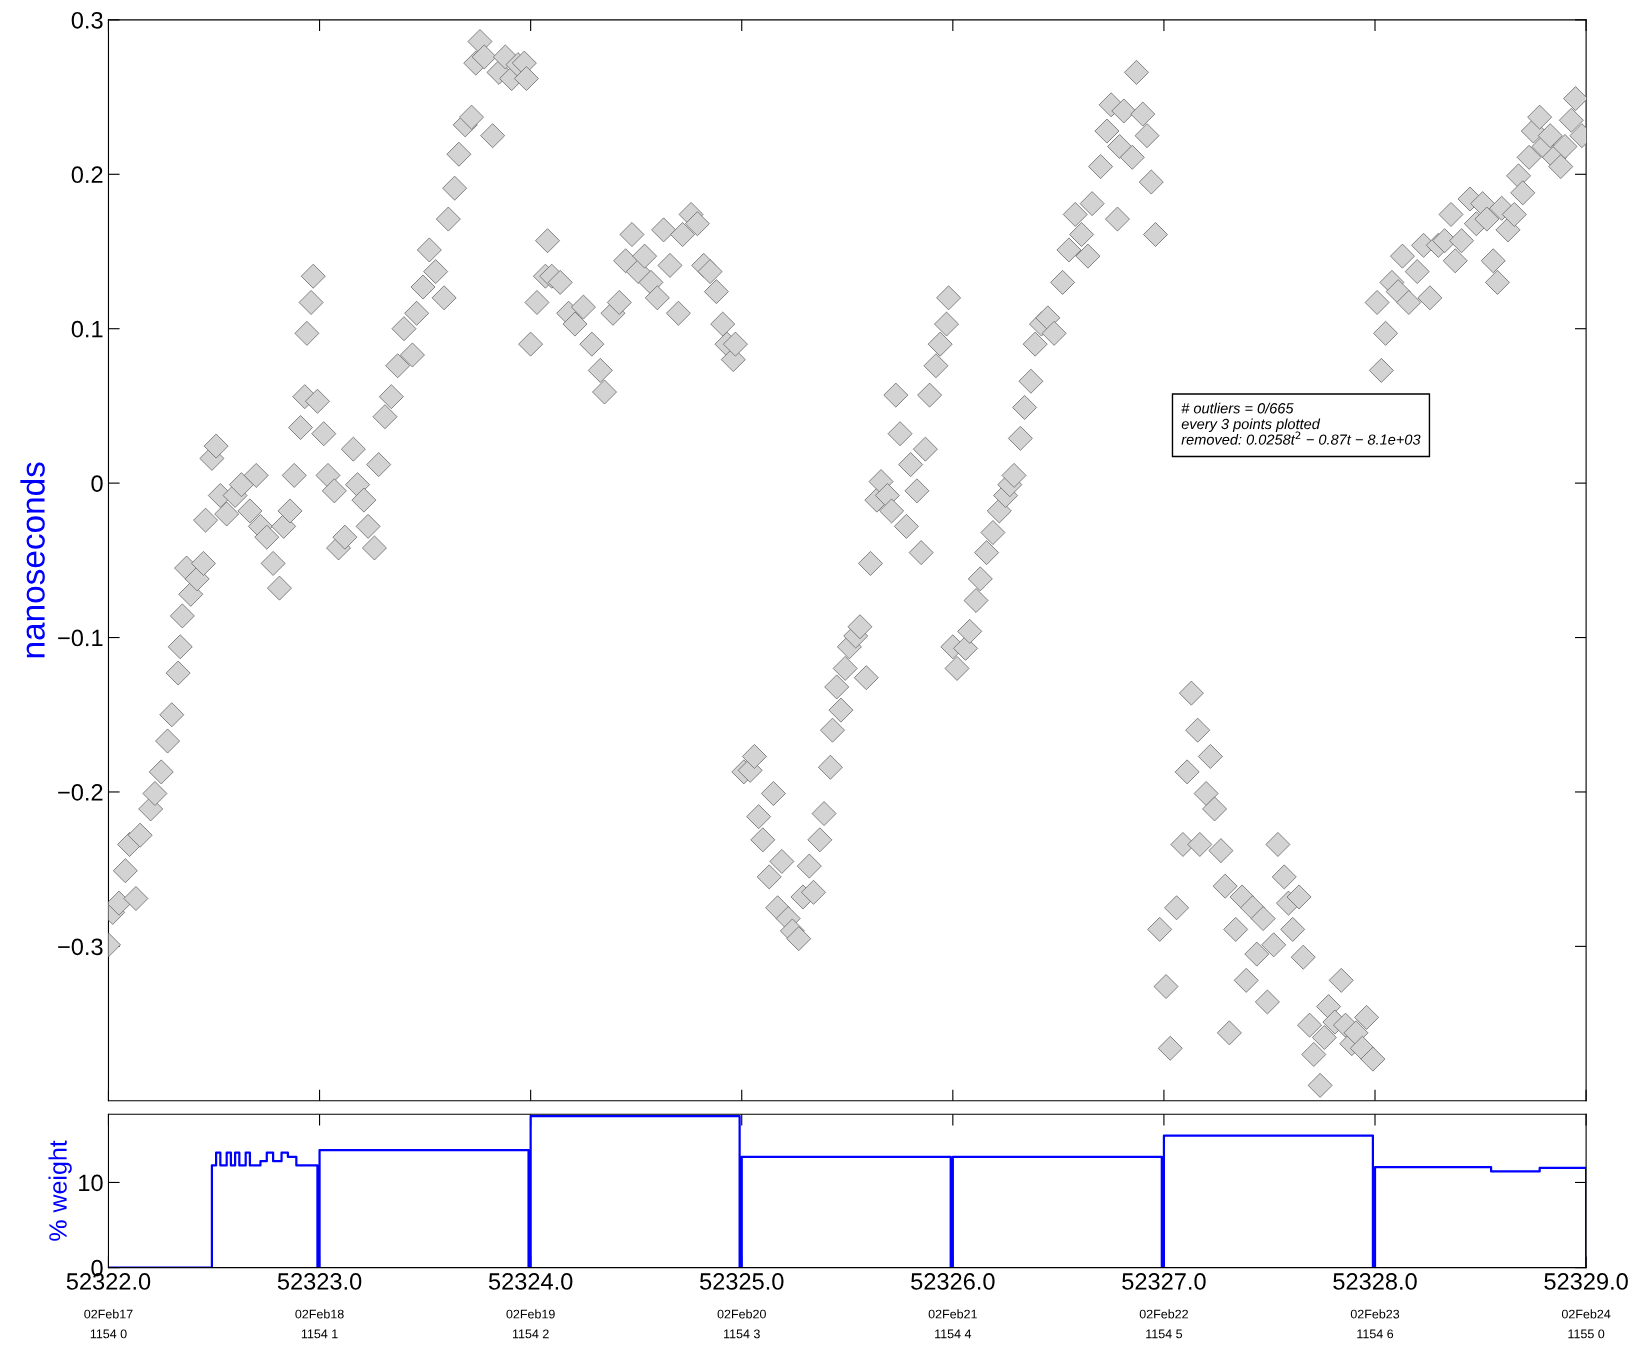 This screenshot has height=1352, width=1636. I want to click on text: 02Feb17 1154 0, so click(108, 1324).